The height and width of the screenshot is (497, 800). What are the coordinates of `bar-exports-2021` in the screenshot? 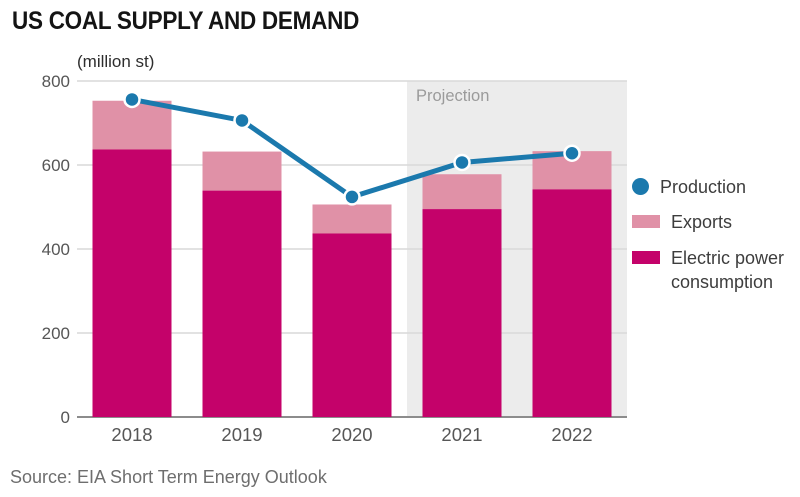 It's located at (462, 192).